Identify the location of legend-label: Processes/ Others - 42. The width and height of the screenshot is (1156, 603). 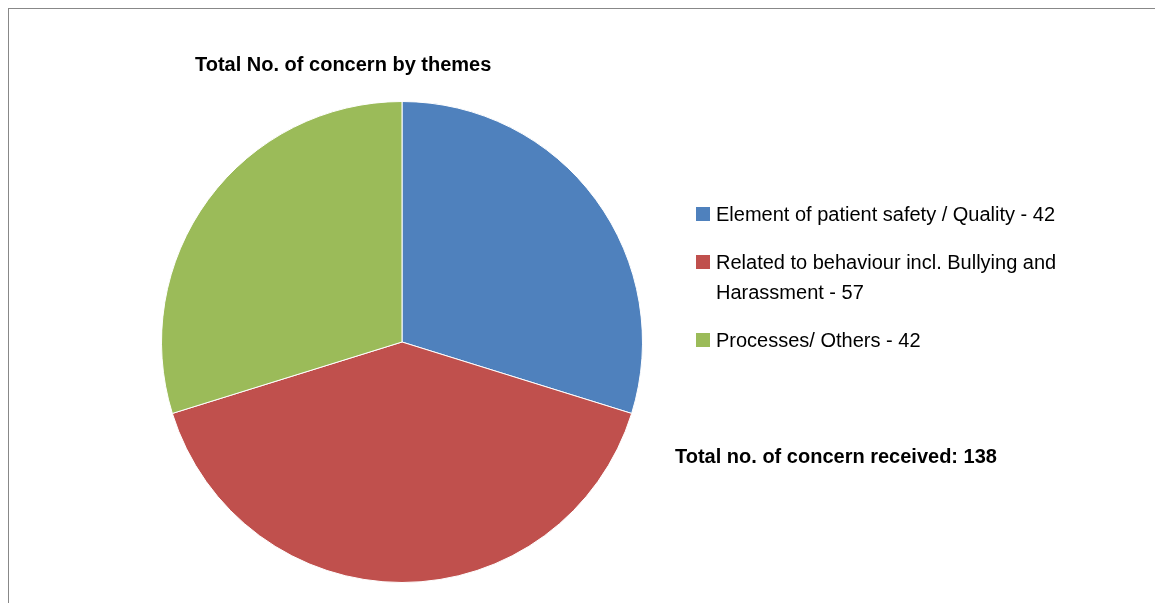
(818, 340).